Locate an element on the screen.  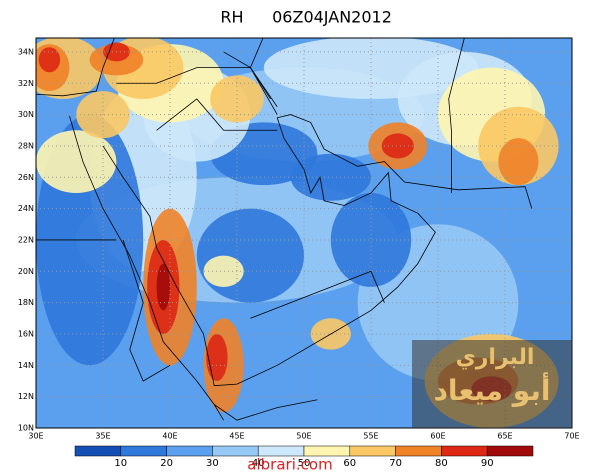
logo-line: البراري is located at coordinates (495, 357).